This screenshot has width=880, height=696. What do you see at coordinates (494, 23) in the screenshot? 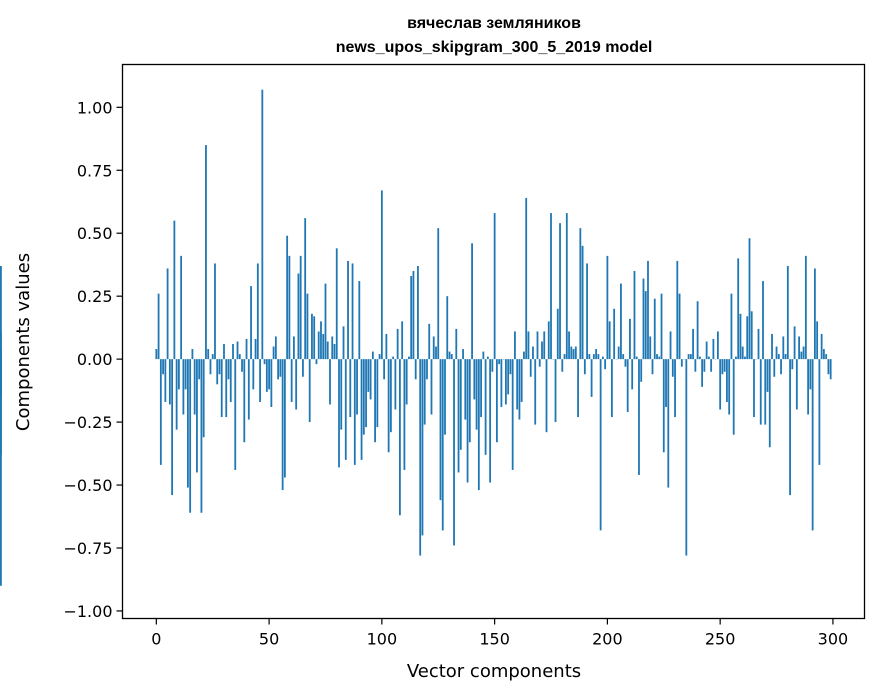
I see `chart-title: вячеслав земляников` at bounding box center [494, 23].